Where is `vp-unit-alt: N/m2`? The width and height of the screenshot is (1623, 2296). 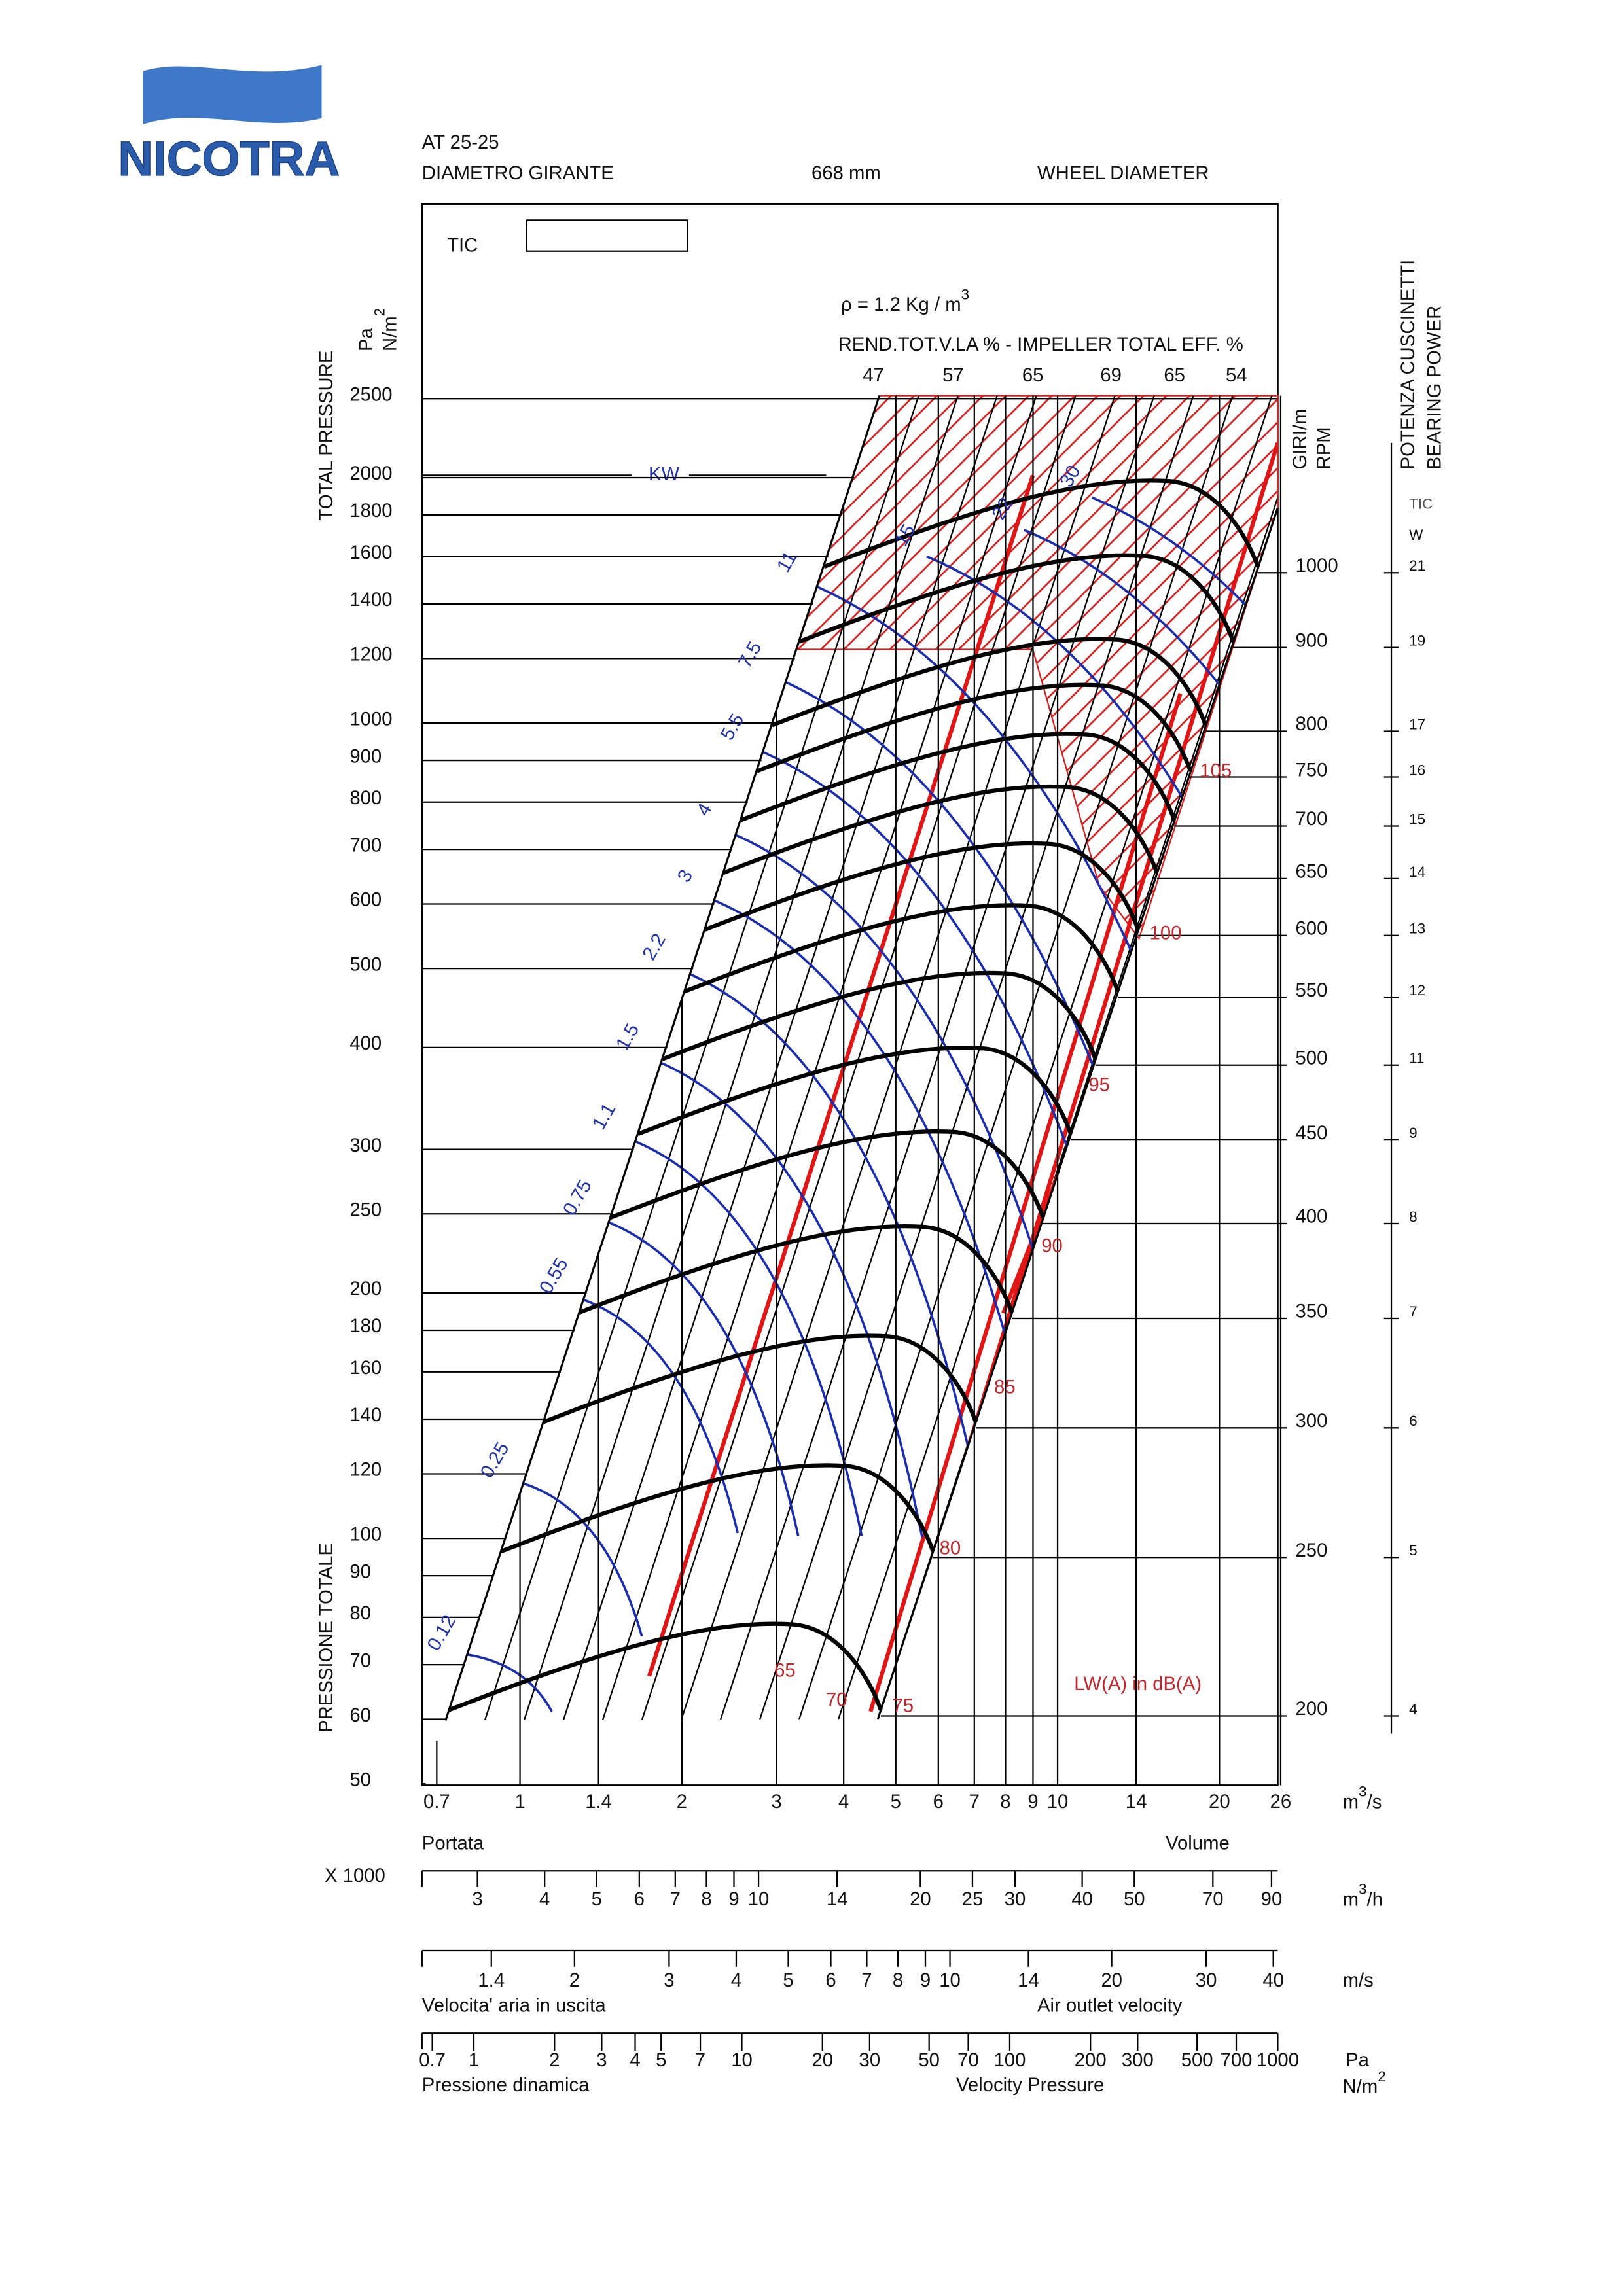 vp-unit-alt: N/m2 is located at coordinates (1364, 2083).